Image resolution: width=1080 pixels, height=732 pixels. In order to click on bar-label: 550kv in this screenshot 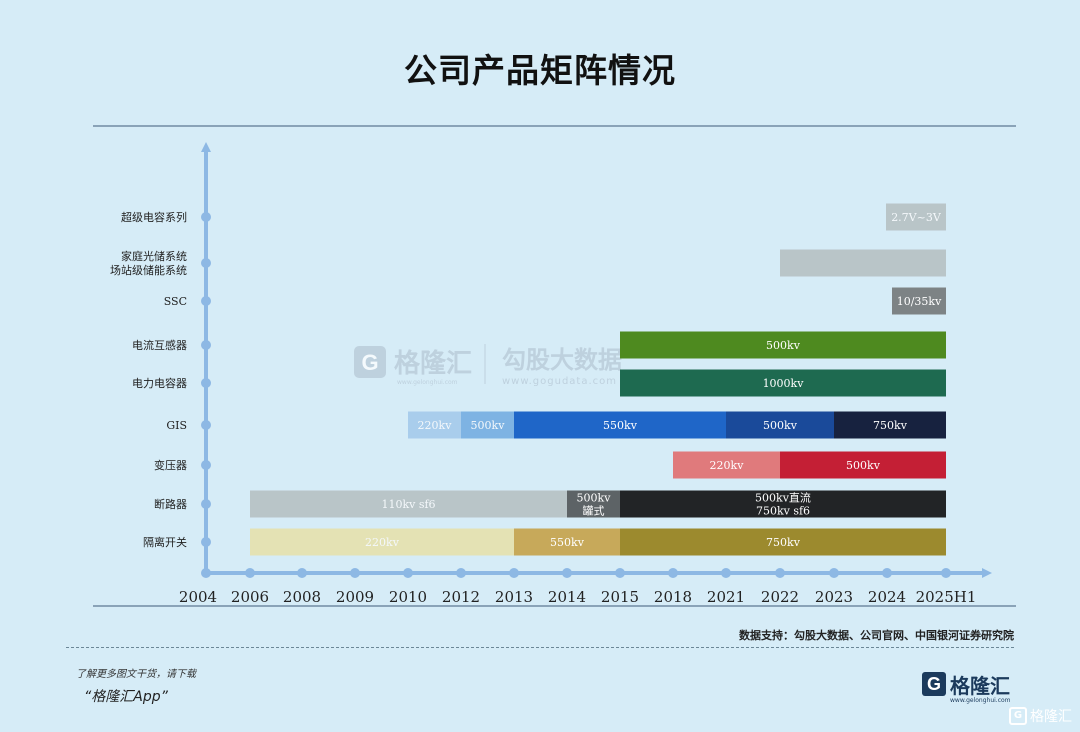, I will do `click(620, 425)`.